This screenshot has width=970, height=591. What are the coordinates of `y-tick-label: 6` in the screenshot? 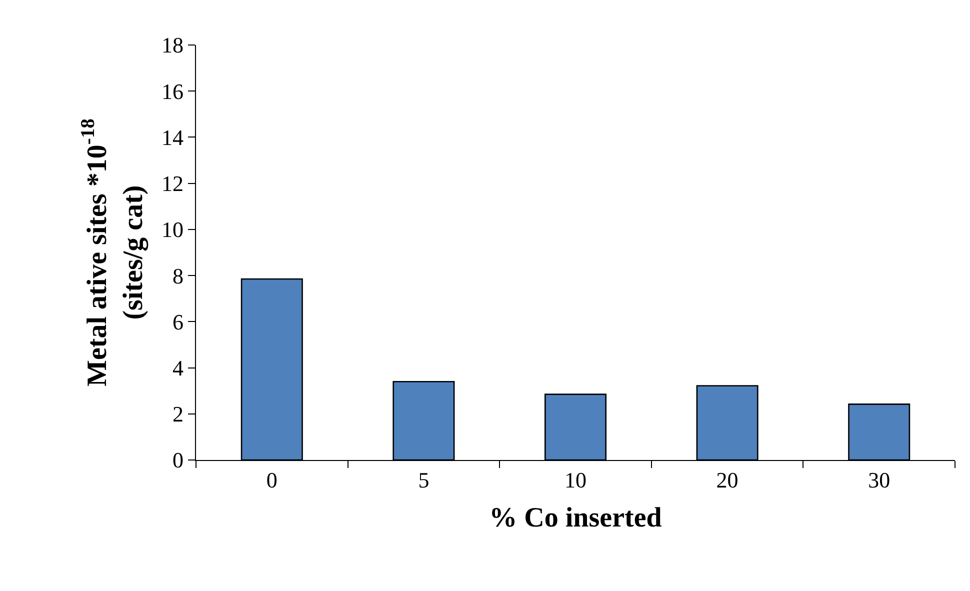 It's located at (178, 321).